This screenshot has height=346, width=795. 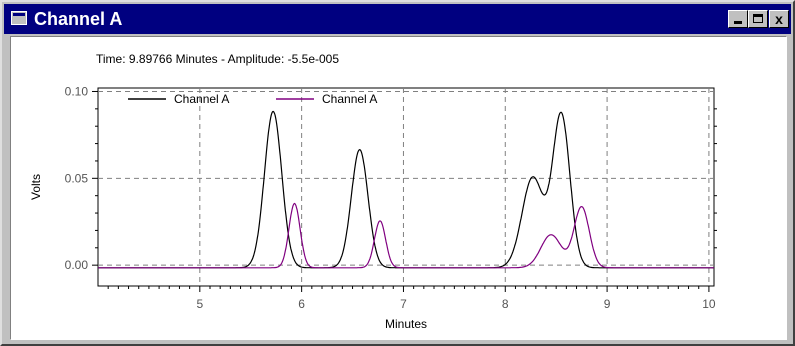 I want to click on maximize-button, so click(x=758, y=19).